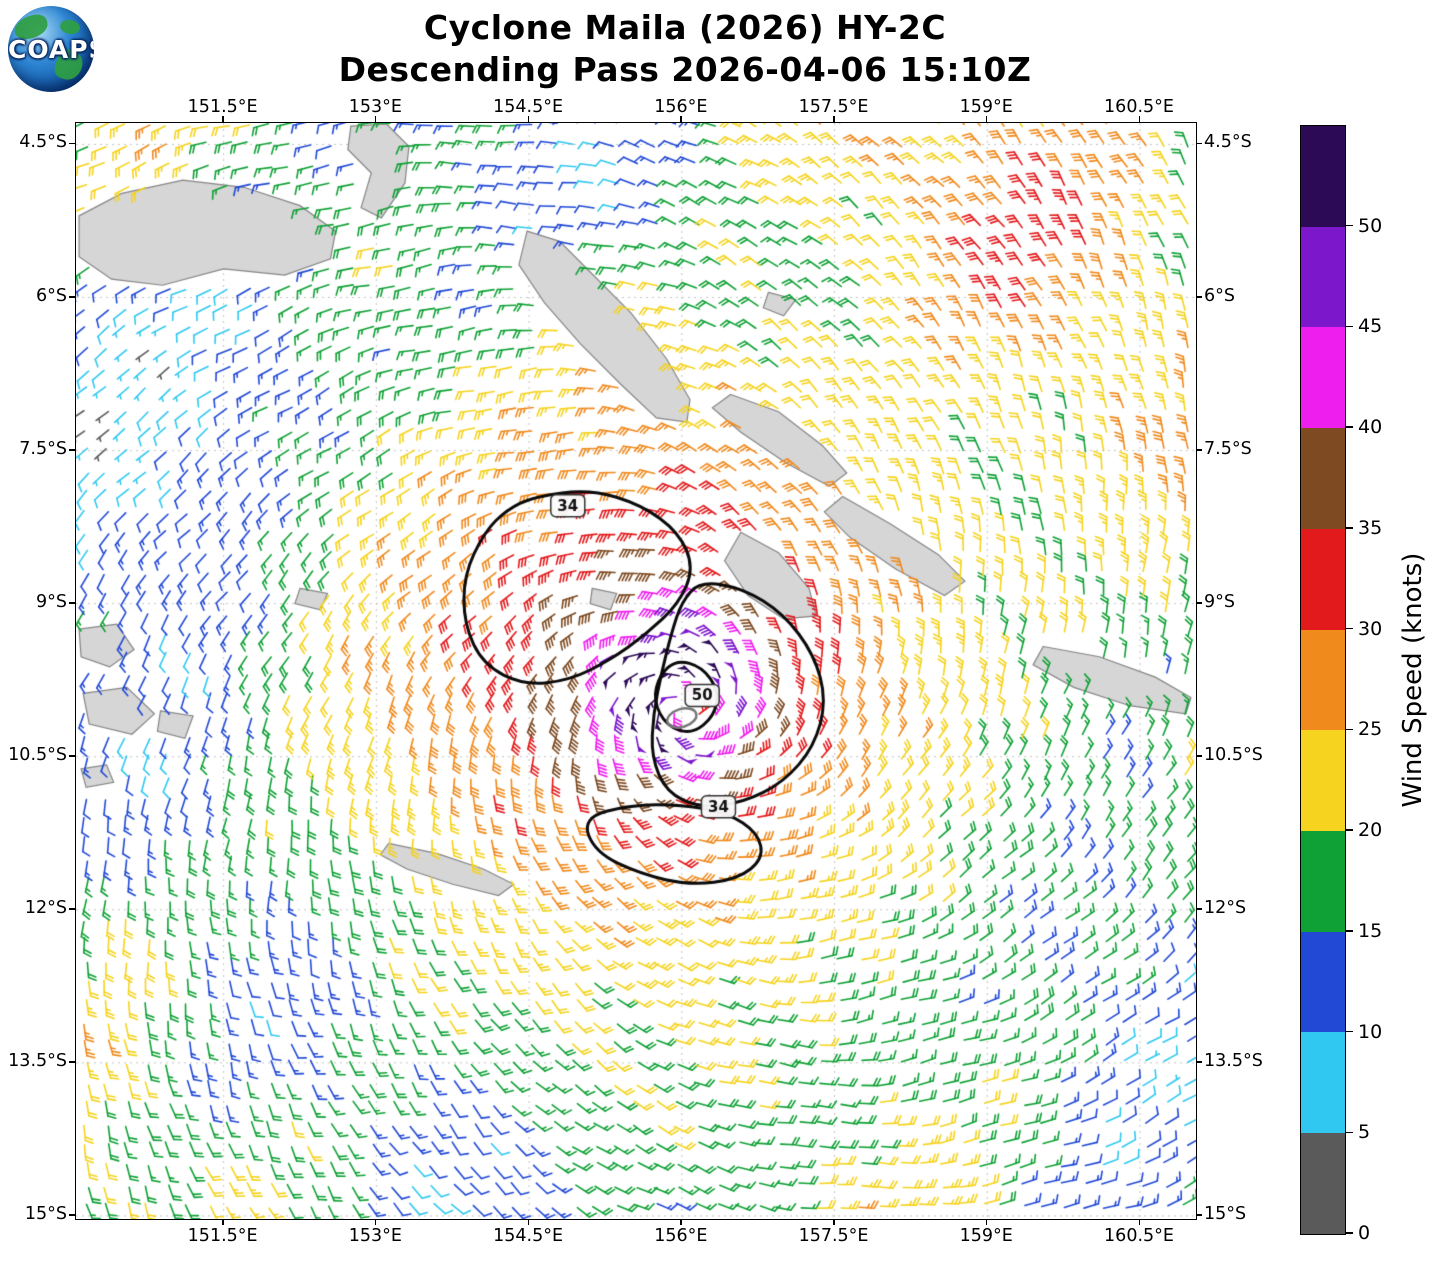 This screenshot has width=1435, height=1264. Describe the element at coordinates (1364, 1132) in the screenshot. I see `colorbar-tick-label: 5` at that location.